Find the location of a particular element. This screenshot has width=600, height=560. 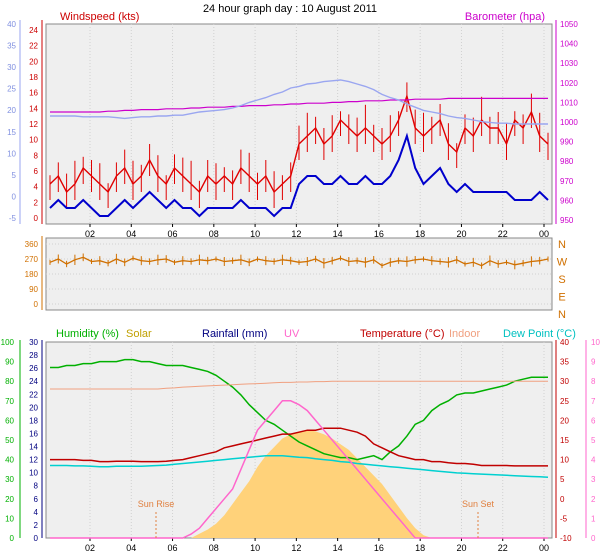

rainfall-label: Rainfall (mm) is located at coordinates (234, 334).